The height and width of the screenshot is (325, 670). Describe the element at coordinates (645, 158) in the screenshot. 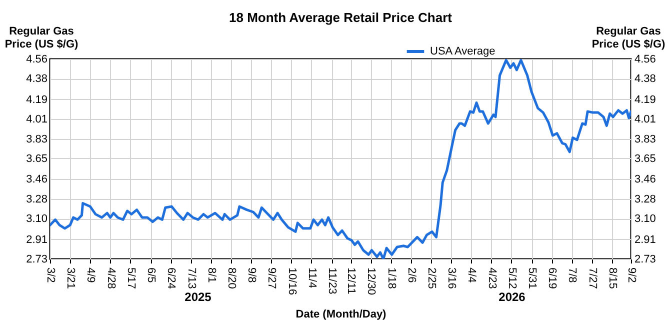

I see `y2-tick-label: 3.65` at that location.